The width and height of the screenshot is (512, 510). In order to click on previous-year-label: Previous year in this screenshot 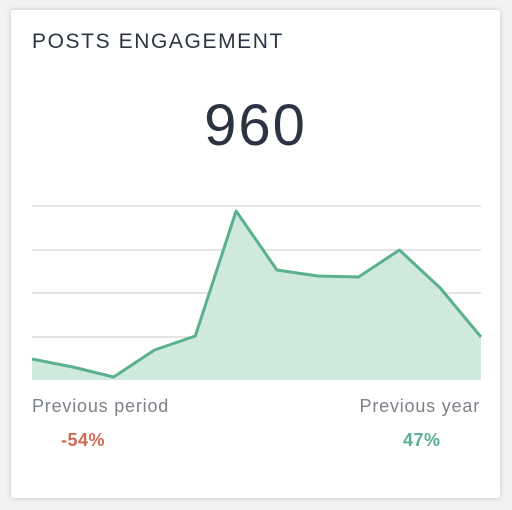, I will do `click(419, 406)`.